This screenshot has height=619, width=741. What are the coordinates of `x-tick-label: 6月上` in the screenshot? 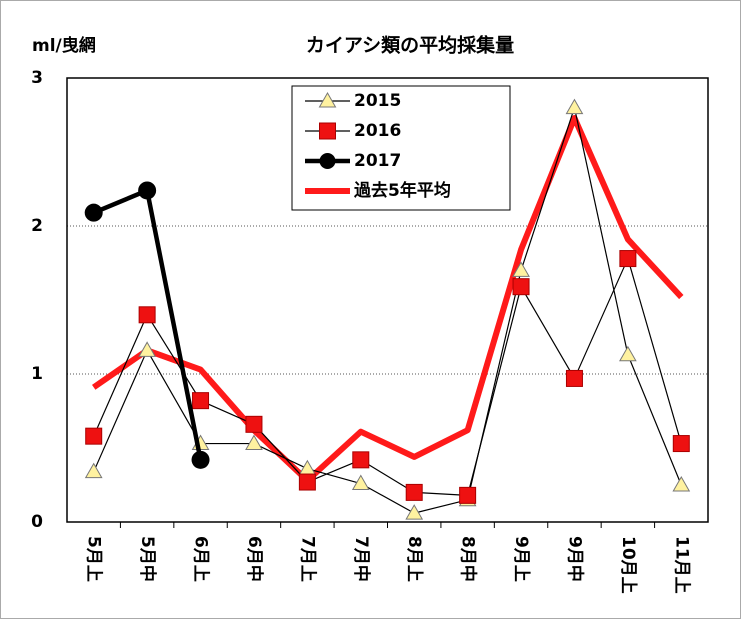 It's located at (201, 559).